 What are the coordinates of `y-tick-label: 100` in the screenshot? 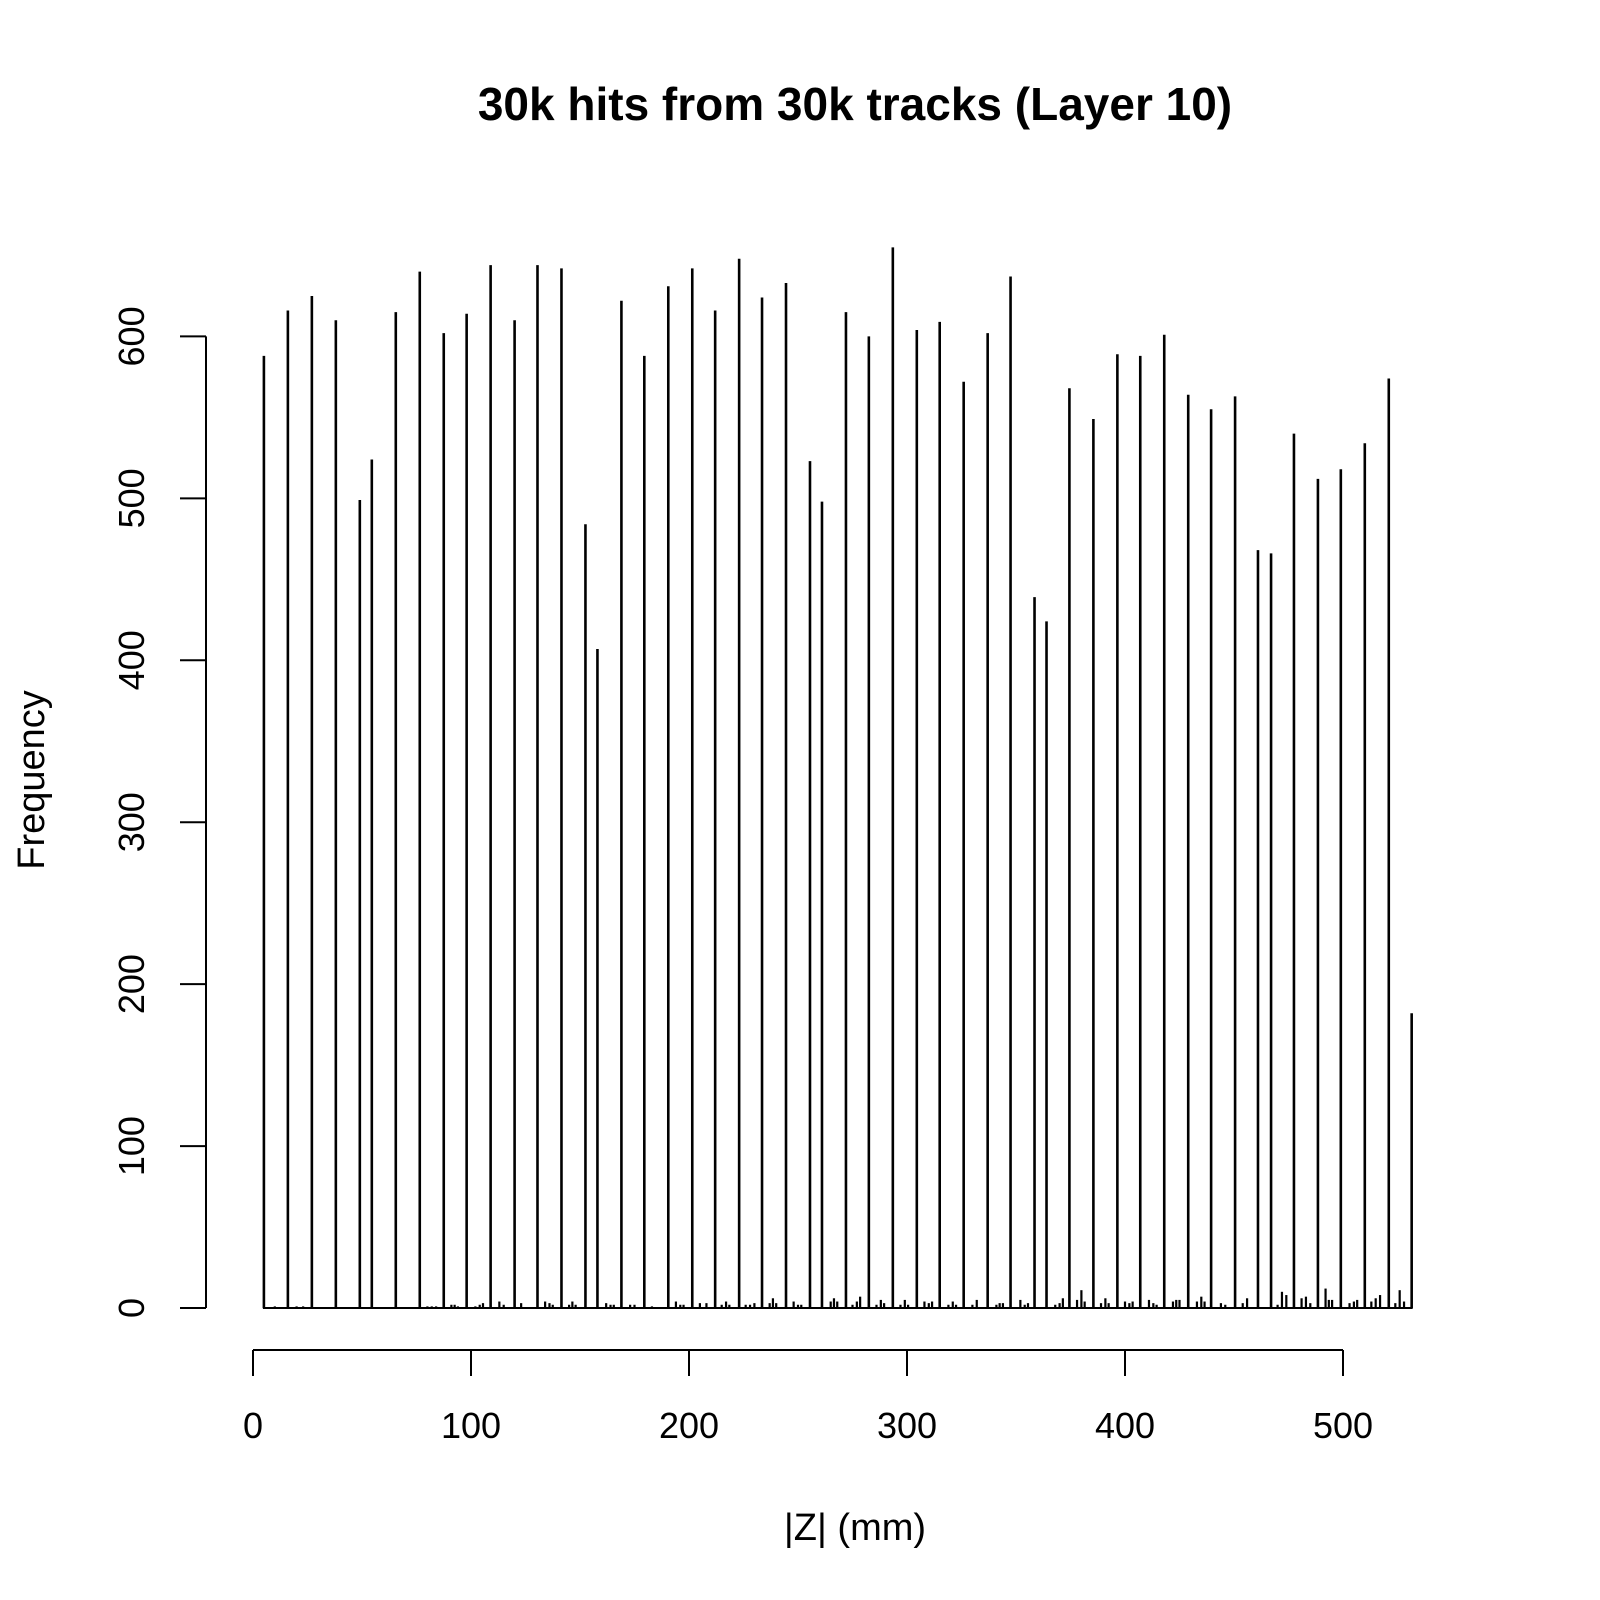 It's located at (131, 1146).